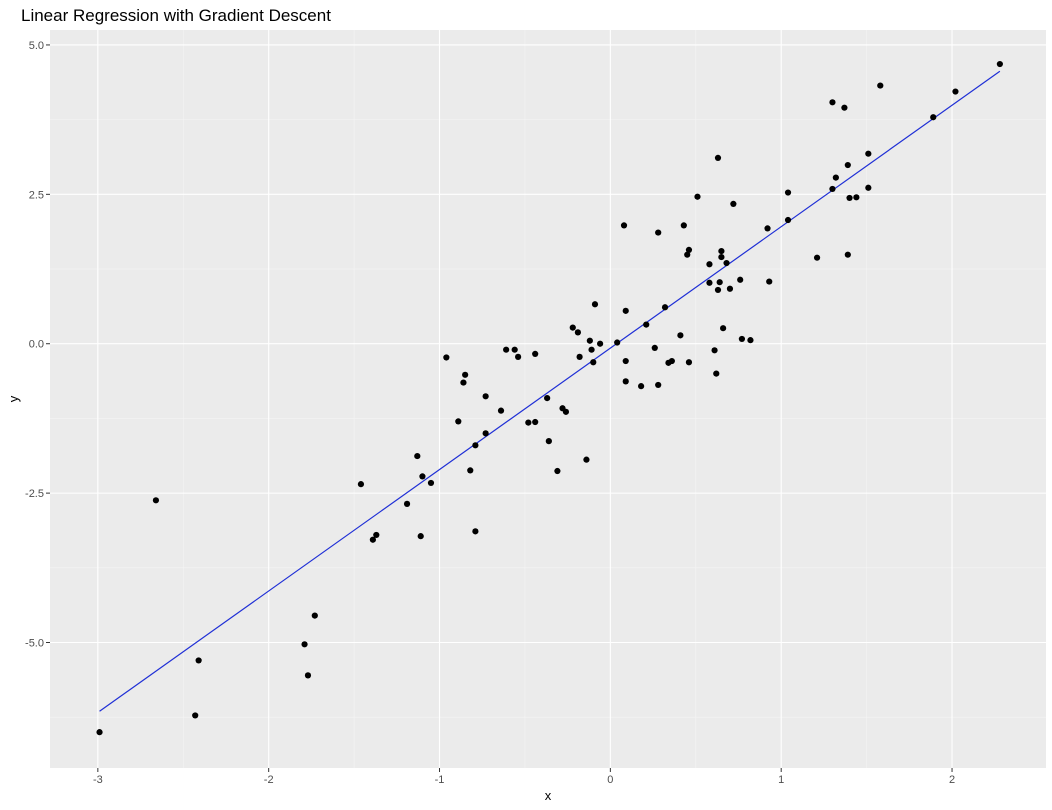 The height and width of the screenshot is (810, 1052). What do you see at coordinates (440, 780) in the screenshot?
I see `x-tick-label: -1` at bounding box center [440, 780].